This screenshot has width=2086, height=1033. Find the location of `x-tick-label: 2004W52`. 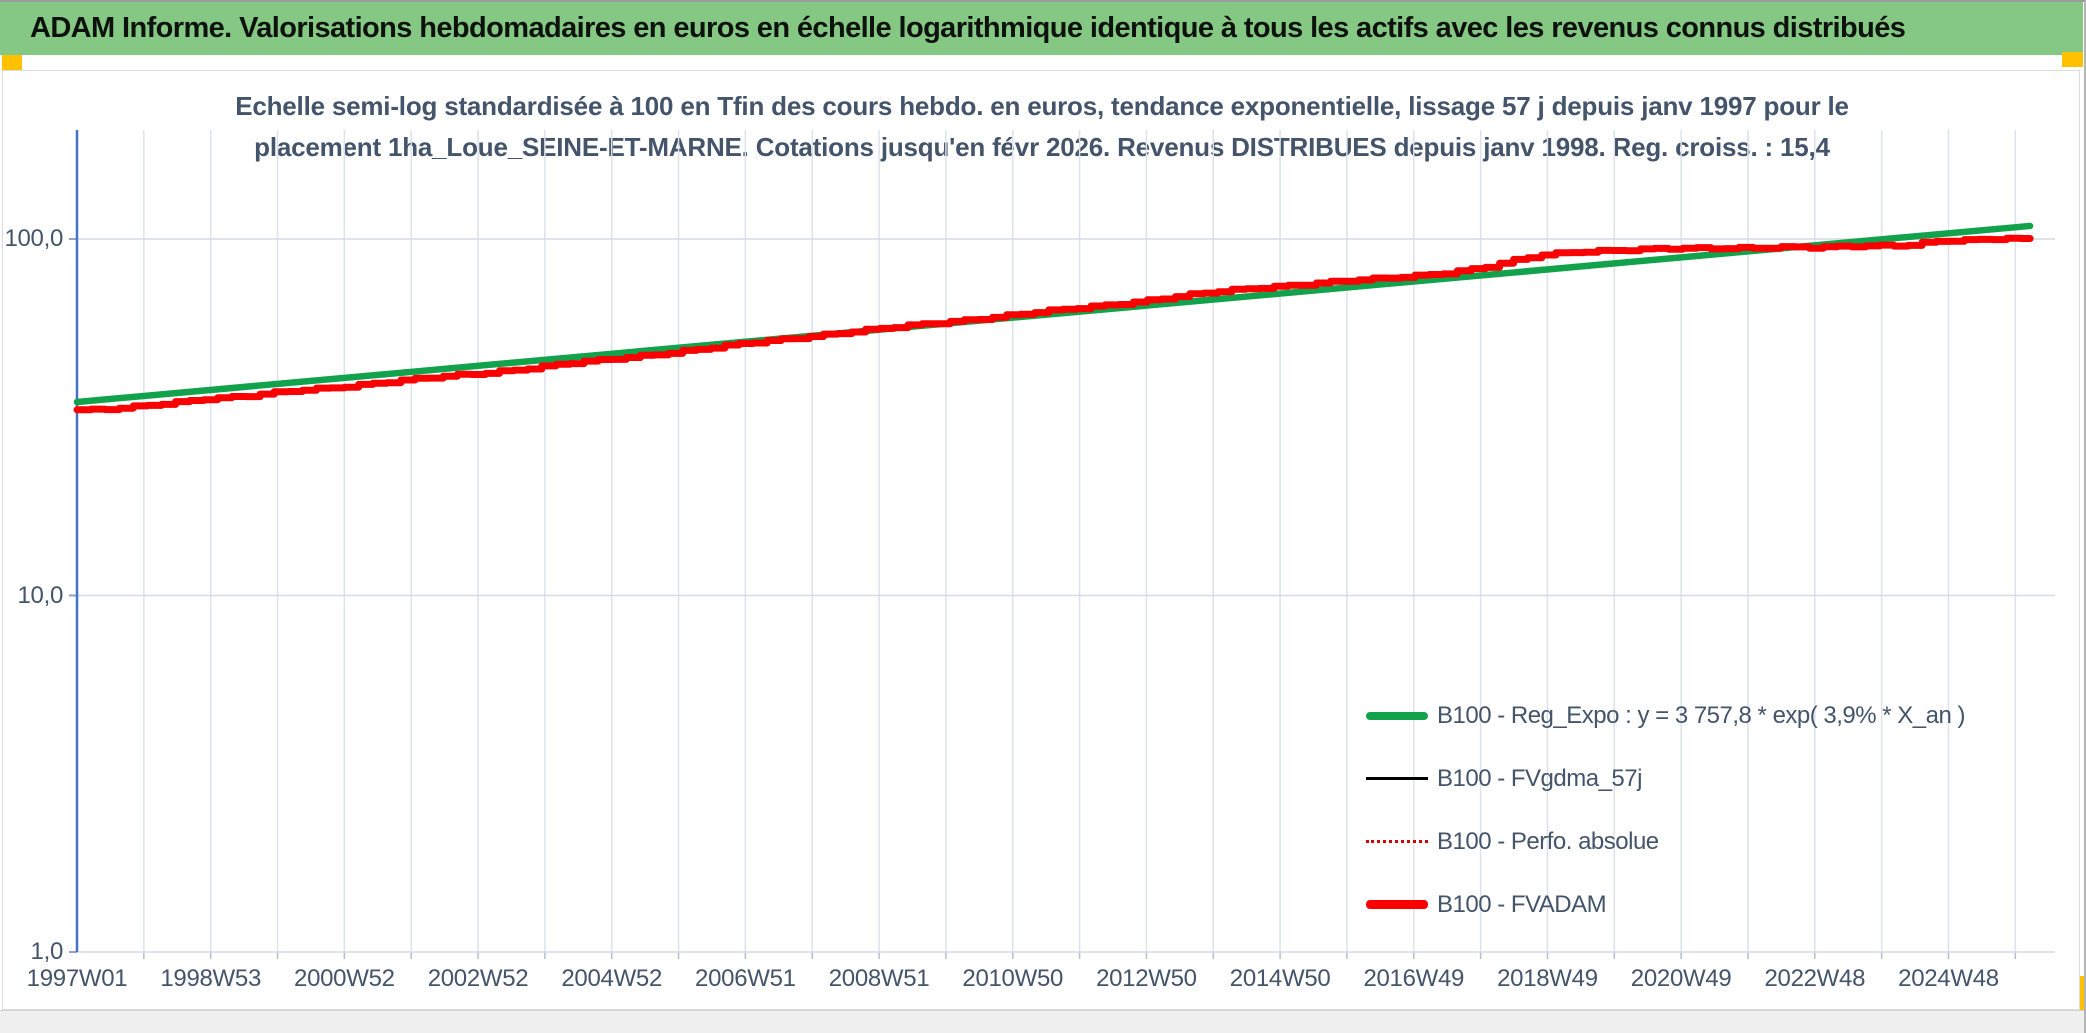

x-tick-label: 2004W52 is located at coordinates (612, 978).